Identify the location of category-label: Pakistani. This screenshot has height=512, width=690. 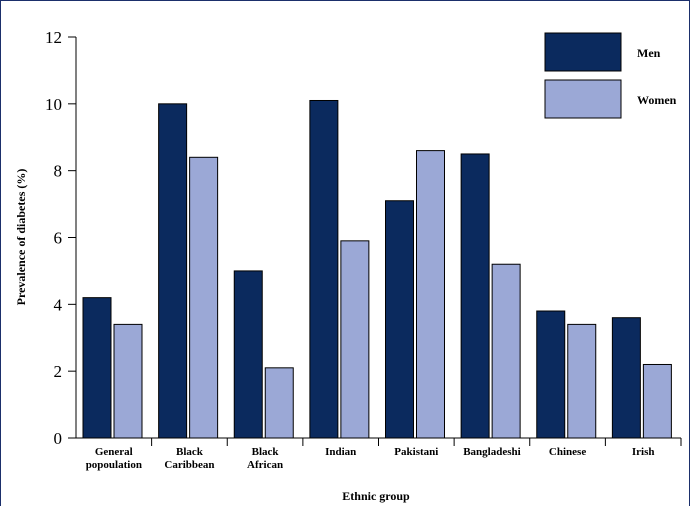
(416, 452).